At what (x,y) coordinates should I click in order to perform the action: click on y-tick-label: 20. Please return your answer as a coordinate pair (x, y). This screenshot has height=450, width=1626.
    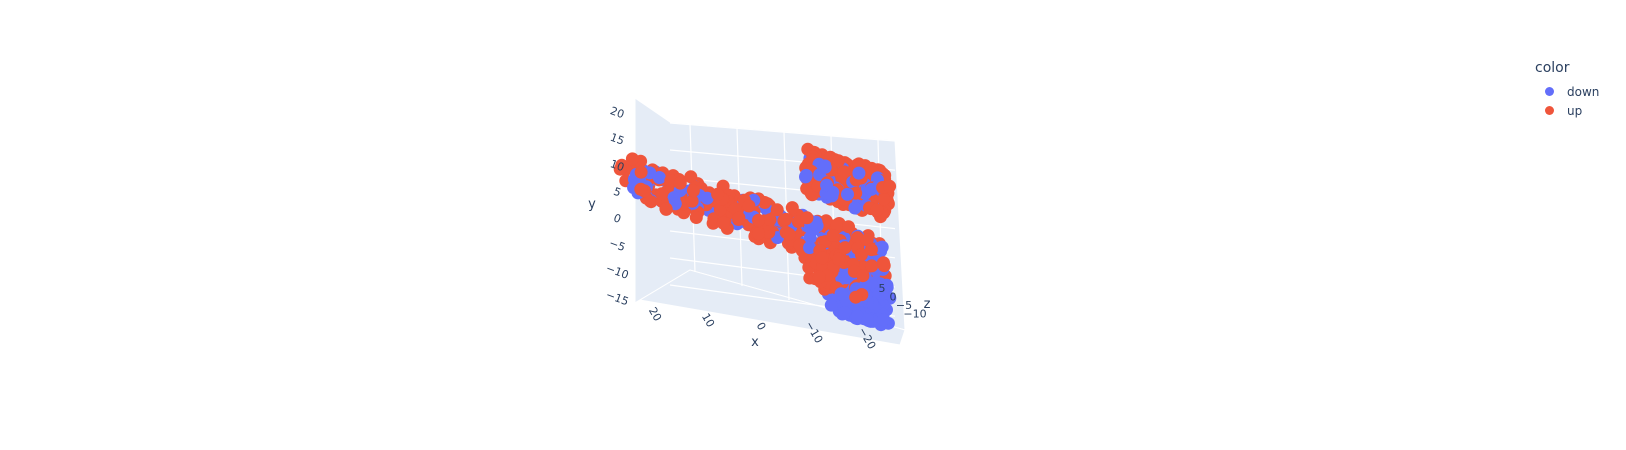
    Looking at the image, I should click on (617, 112).